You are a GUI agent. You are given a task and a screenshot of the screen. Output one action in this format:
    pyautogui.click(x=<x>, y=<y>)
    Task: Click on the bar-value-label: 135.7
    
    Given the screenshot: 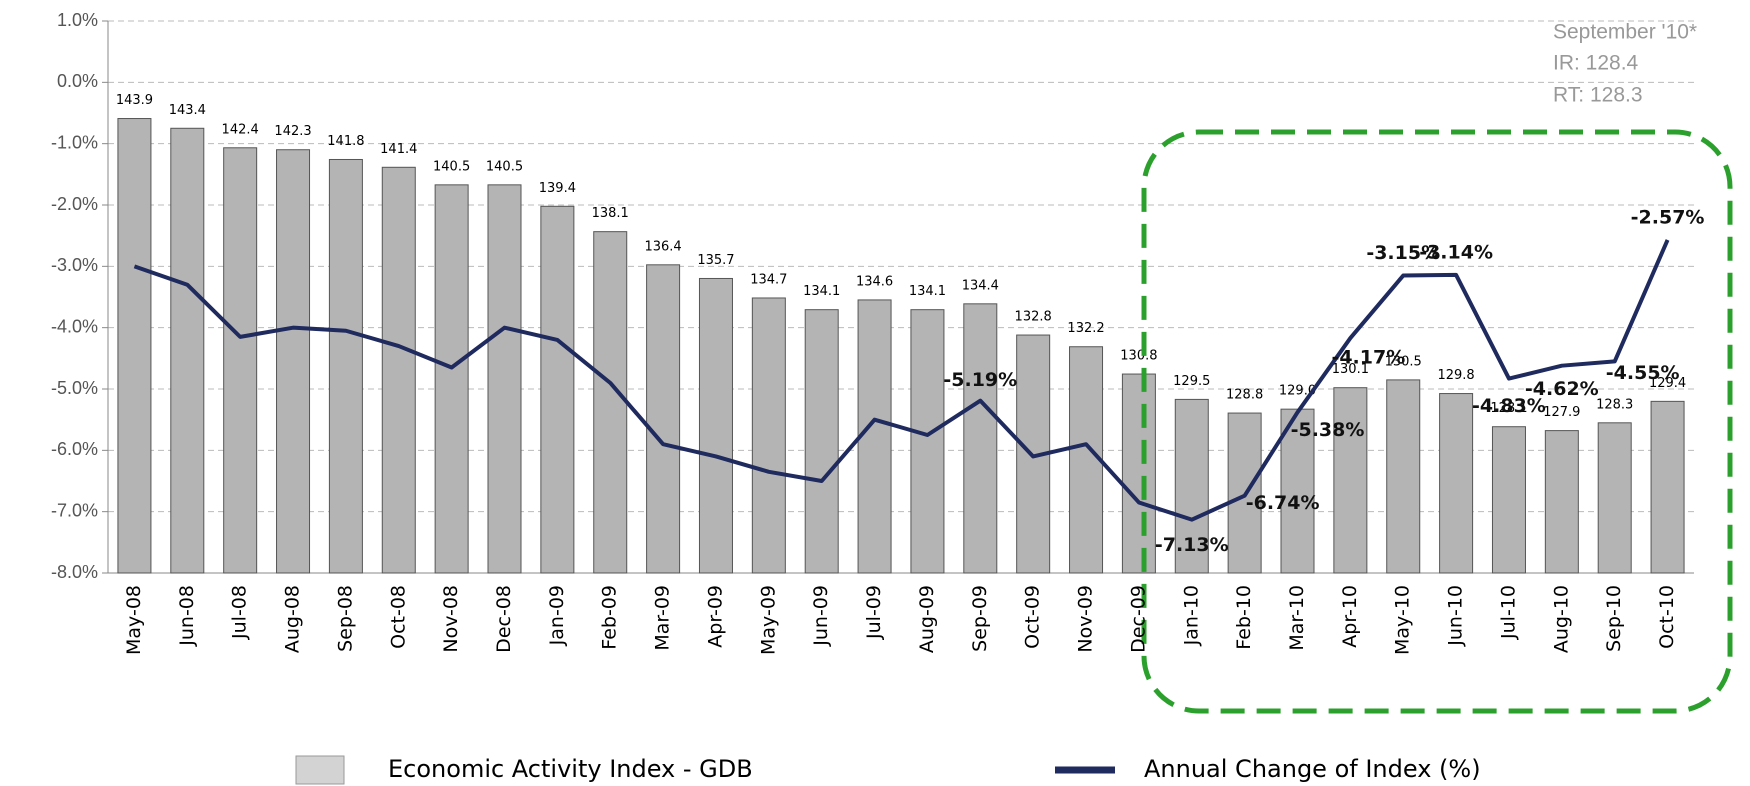 What is the action you would take?
    pyautogui.click(x=715, y=260)
    